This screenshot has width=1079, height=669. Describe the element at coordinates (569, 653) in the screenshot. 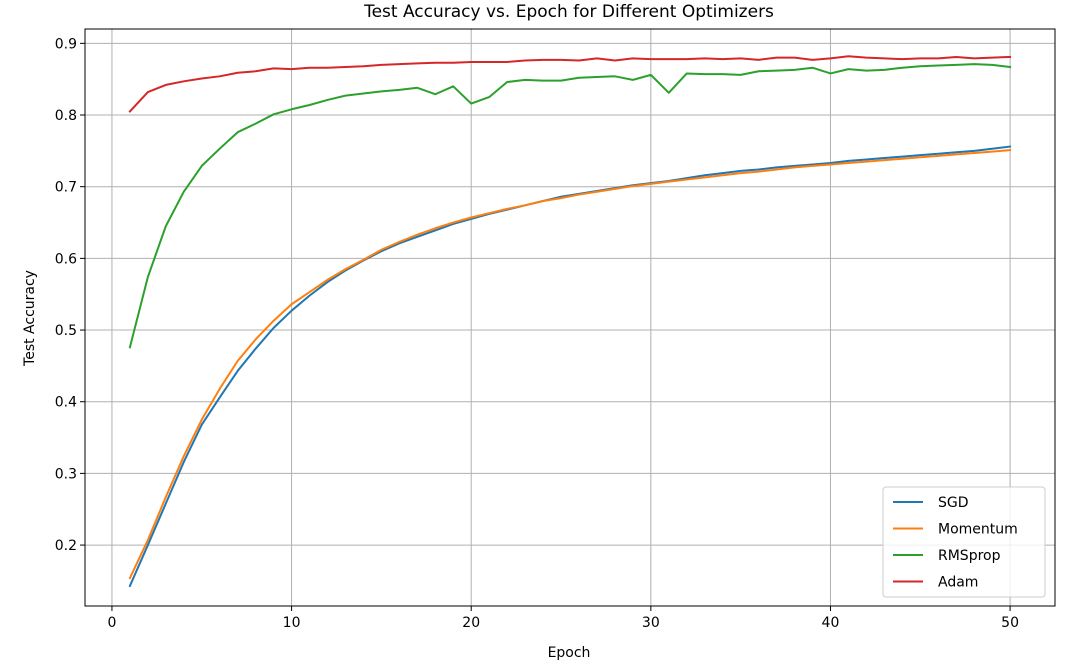

I see `x-axis-label: Epoch` at that location.